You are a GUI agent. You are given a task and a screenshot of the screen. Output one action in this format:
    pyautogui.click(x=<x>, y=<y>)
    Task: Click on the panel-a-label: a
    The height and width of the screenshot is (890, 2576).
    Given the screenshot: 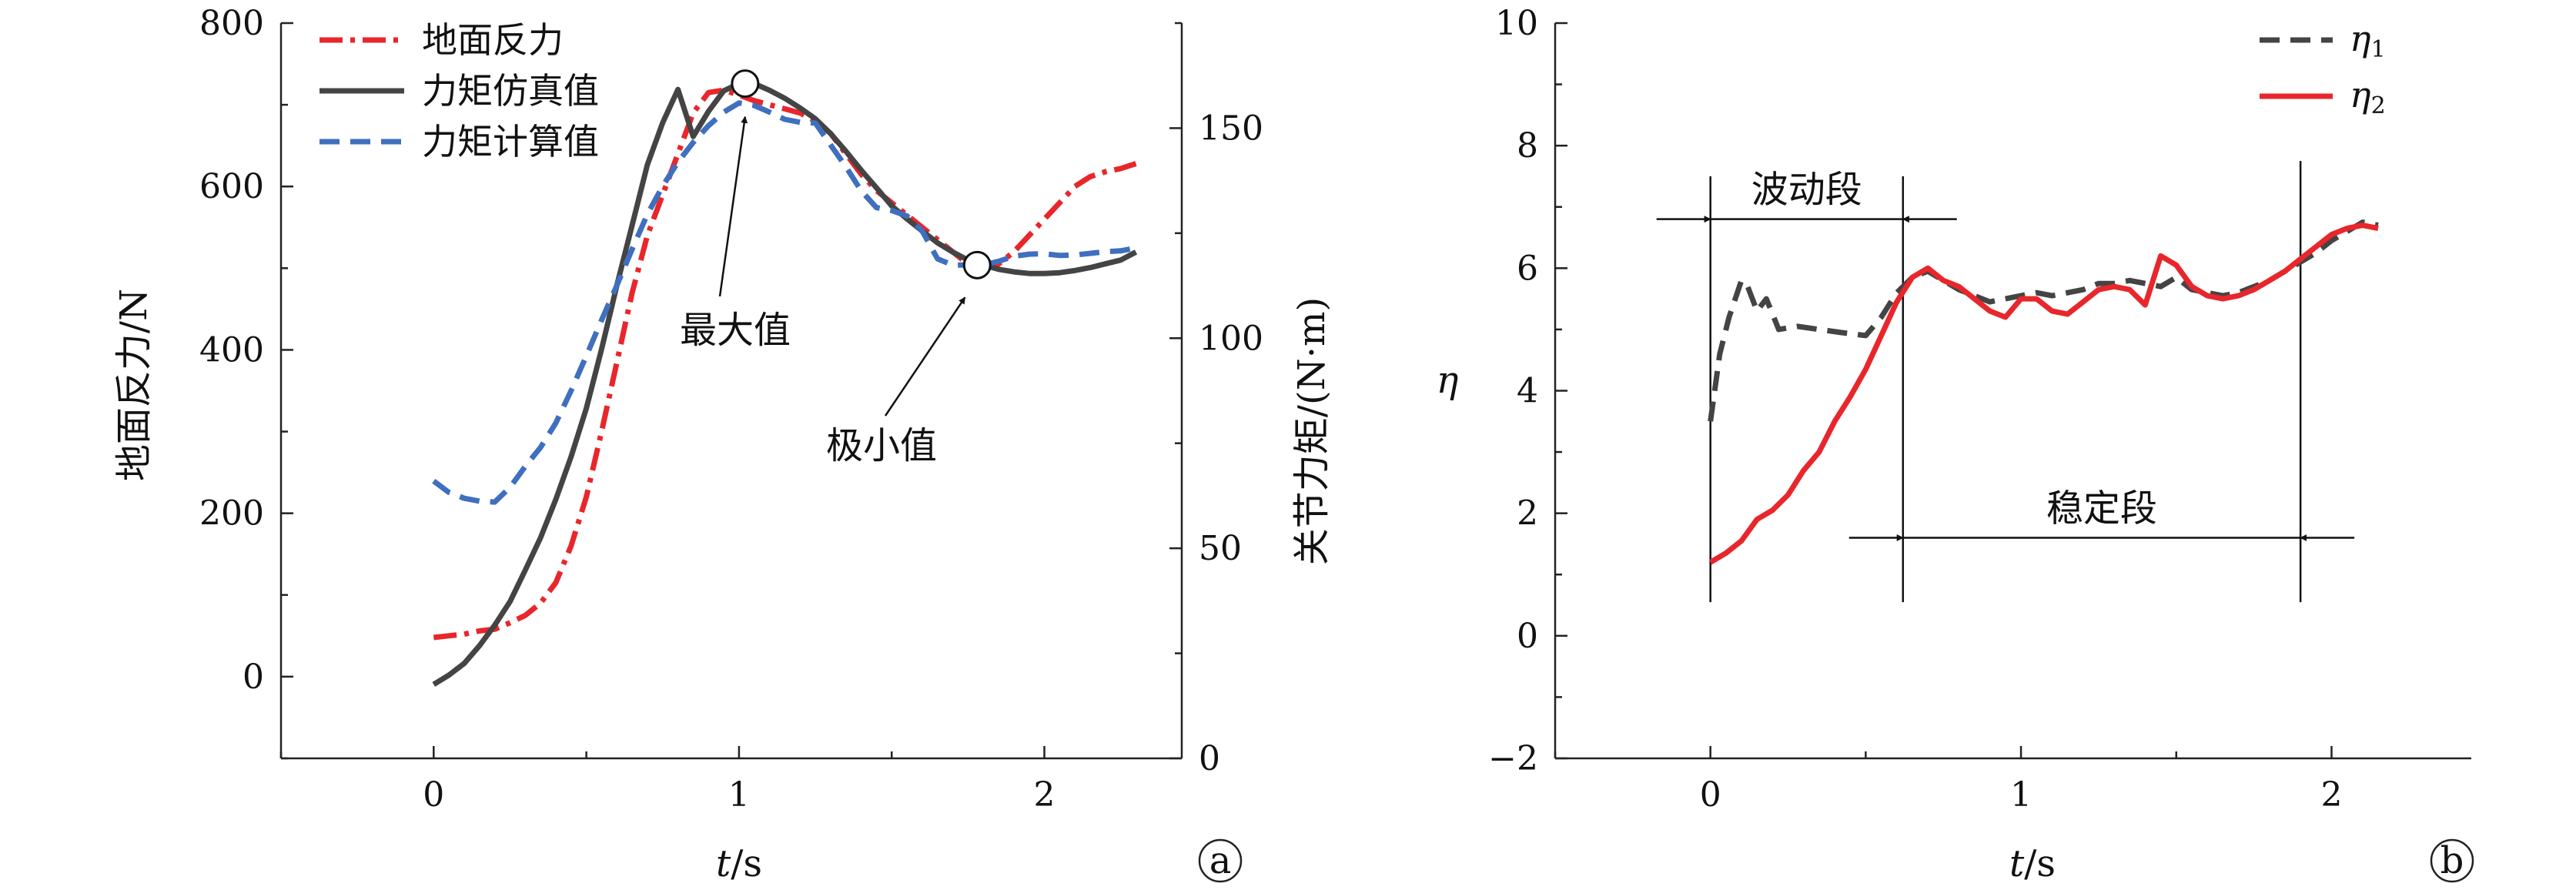 What is the action you would take?
    pyautogui.click(x=1220, y=861)
    